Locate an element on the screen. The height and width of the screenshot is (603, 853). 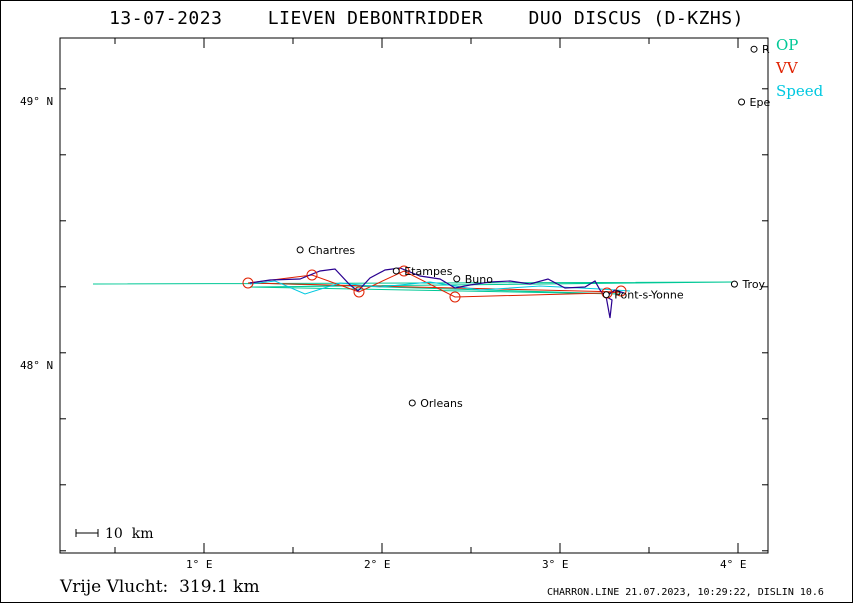
legend: OP VV Speed is located at coordinates (799, 68).